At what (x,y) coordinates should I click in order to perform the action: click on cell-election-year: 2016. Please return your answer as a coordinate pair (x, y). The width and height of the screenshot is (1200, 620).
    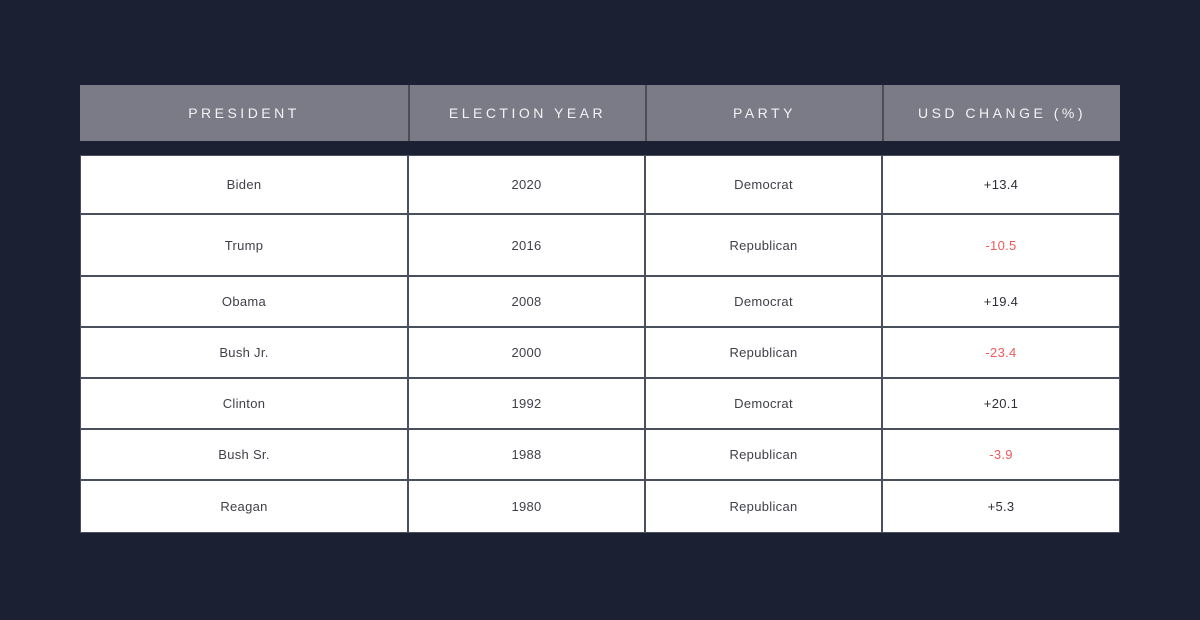
    Looking at the image, I should click on (527, 245).